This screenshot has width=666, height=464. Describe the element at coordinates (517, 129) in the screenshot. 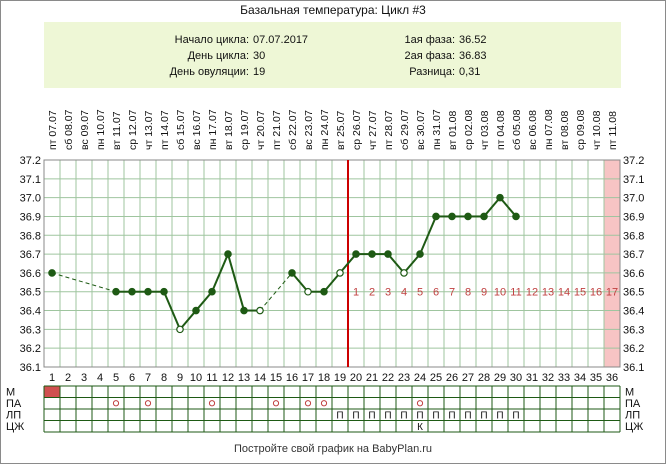

I see `x-date-label: сб 05.08` at that location.